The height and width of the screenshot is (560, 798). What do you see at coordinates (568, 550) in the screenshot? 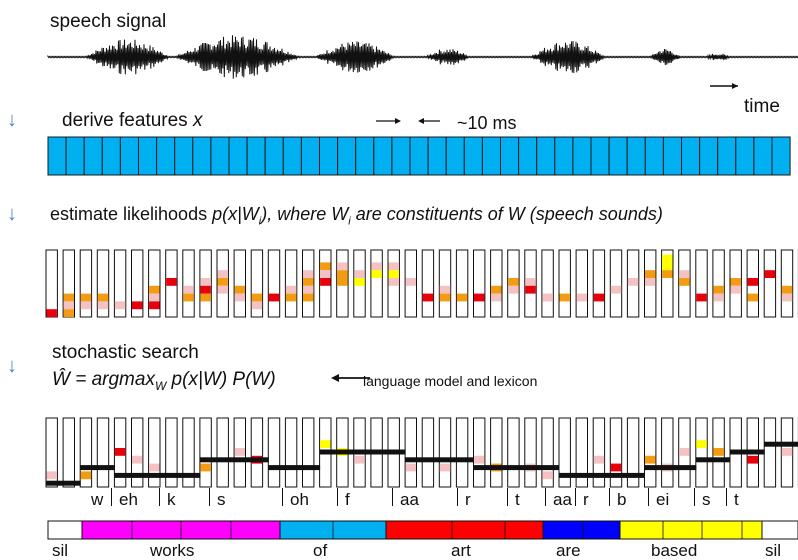
I see `word-label: are` at bounding box center [568, 550].